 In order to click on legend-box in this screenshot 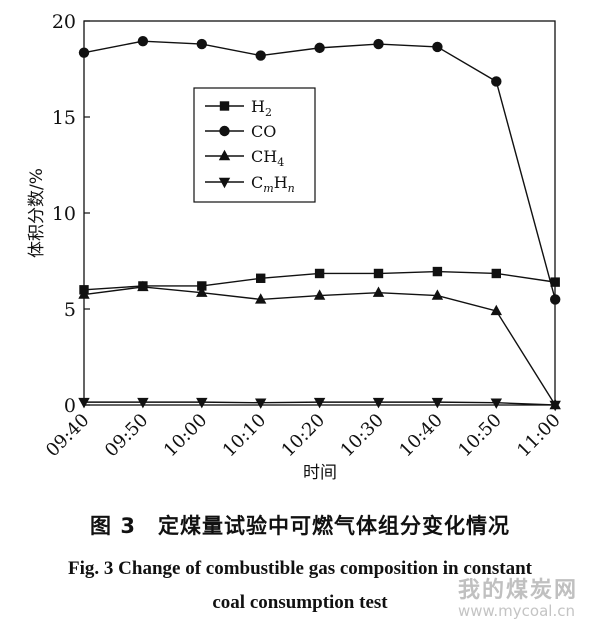, I will do `click(254, 145)`.